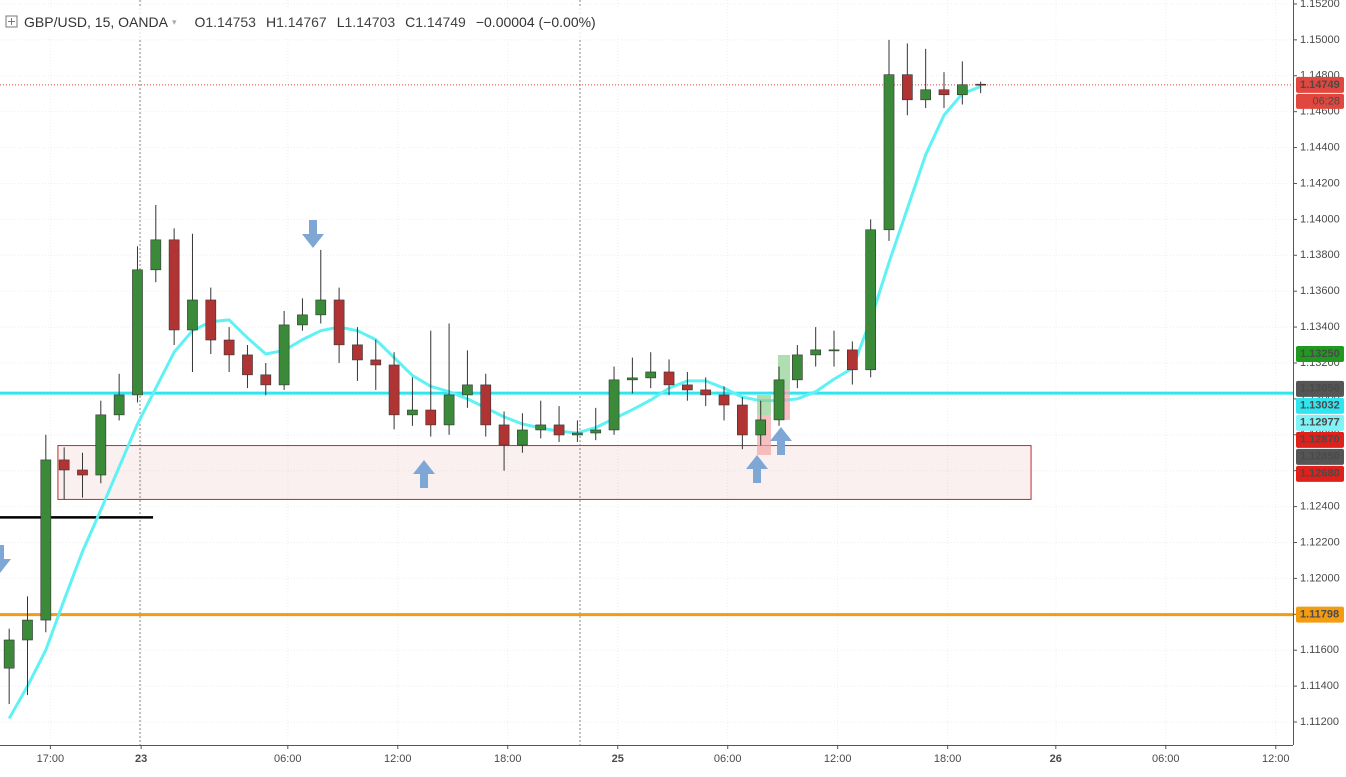  I want to click on y-tick-label: 1.14000, so click(1320, 219).